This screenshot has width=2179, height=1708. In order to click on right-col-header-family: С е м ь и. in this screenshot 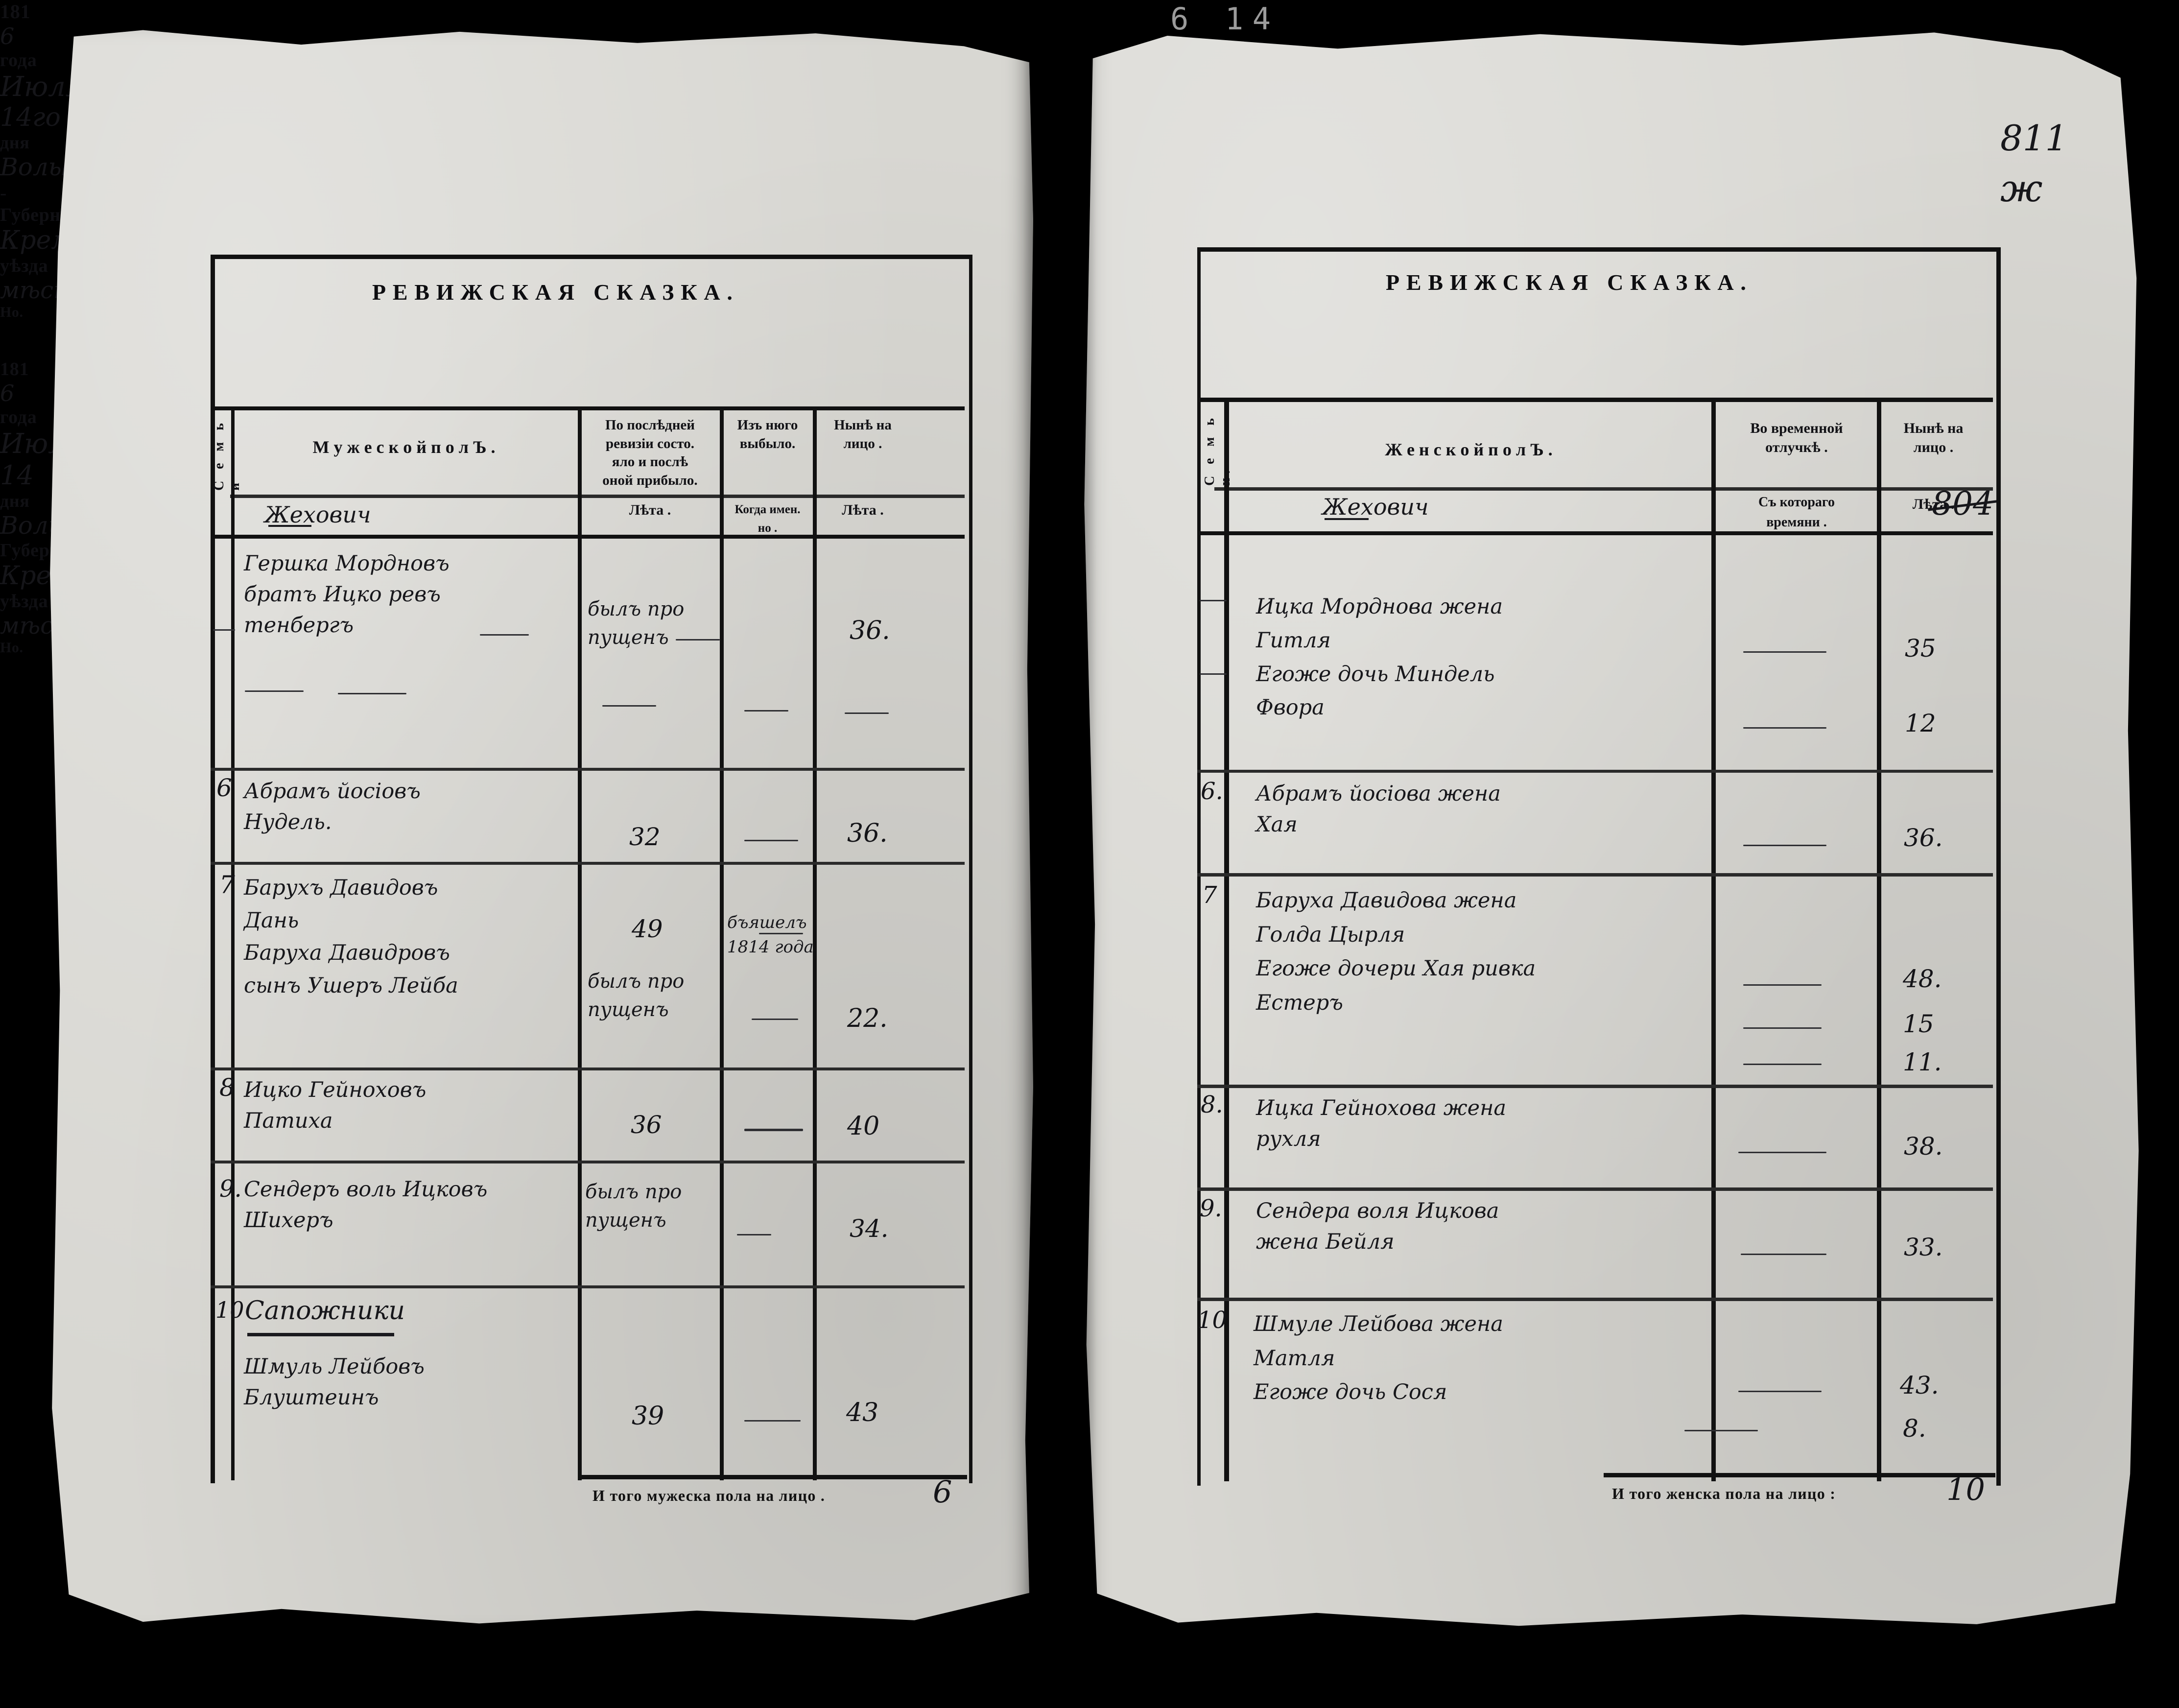, I will do `click(1217, 450)`.